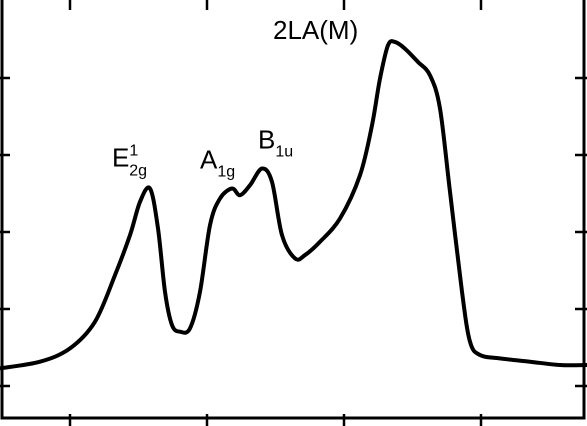 The width and height of the screenshot is (587, 426). Describe the element at coordinates (315, 30) in the screenshot. I see `peak-label-2la: 2LA(M)` at that location.